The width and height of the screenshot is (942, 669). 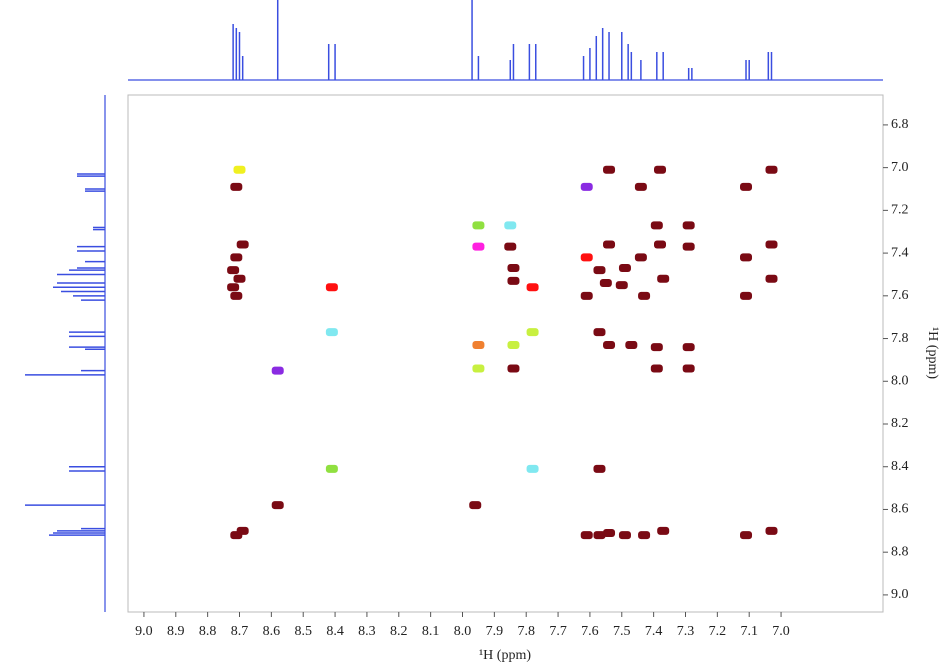 What do you see at coordinates (144, 631) in the screenshot?
I see `x-tick-label: 9.0` at bounding box center [144, 631].